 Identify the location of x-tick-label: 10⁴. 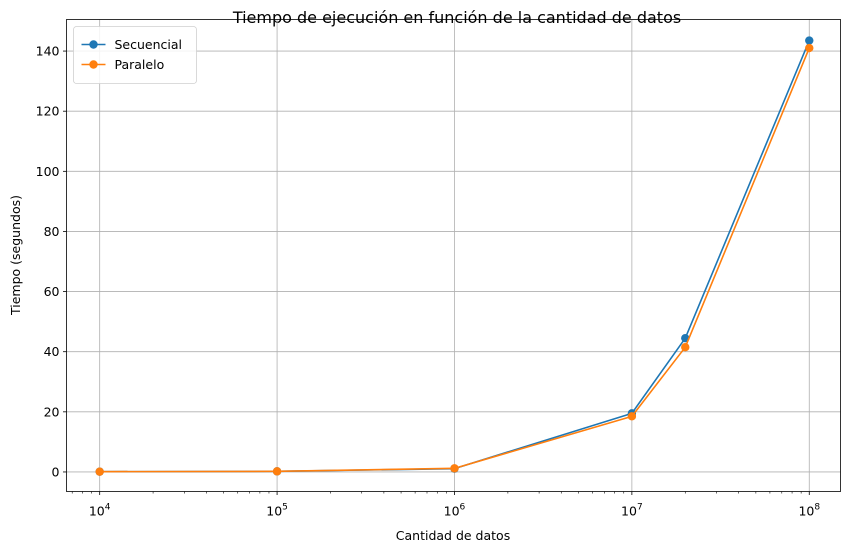
(100, 511).